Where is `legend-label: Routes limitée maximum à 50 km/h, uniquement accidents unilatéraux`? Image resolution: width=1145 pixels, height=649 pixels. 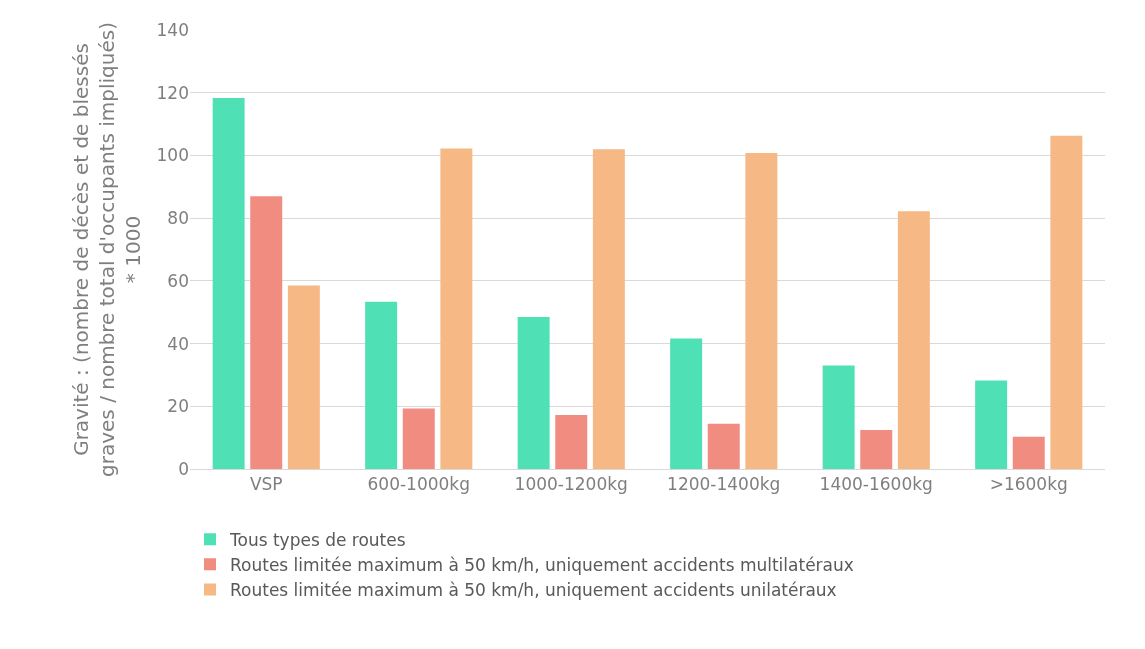 legend-label: Routes limitée maximum à 50 km/h, uniquement accidents unilatéraux is located at coordinates (533, 590).